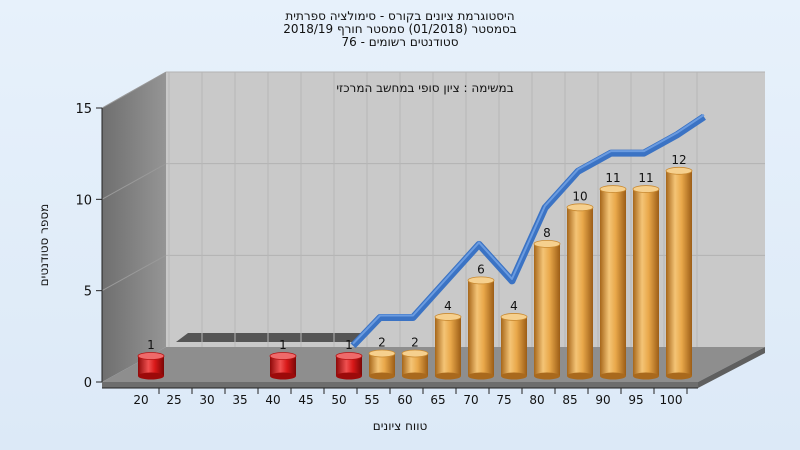  What do you see at coordinates (305, 400) in the screenshot?
I see `x-tick-label: 45` at bounding box center [305, 400].